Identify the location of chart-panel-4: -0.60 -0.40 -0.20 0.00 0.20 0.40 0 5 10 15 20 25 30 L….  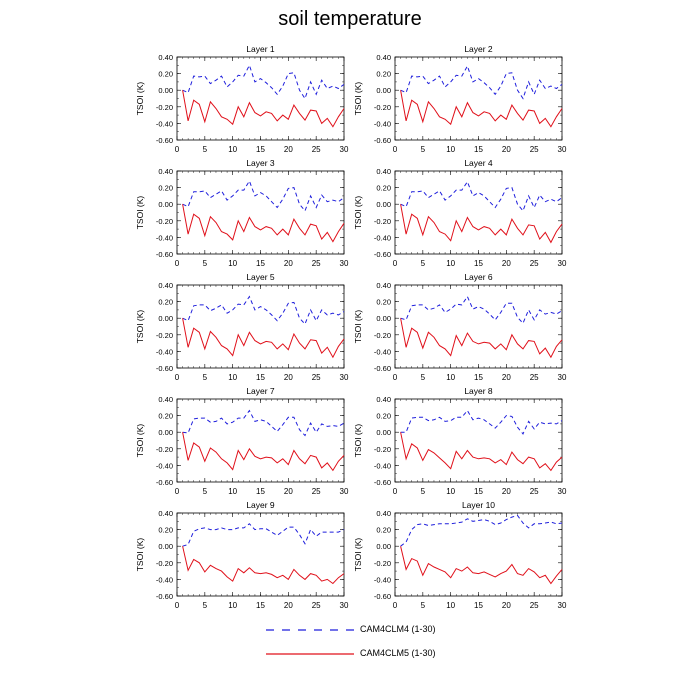
(460, 213).